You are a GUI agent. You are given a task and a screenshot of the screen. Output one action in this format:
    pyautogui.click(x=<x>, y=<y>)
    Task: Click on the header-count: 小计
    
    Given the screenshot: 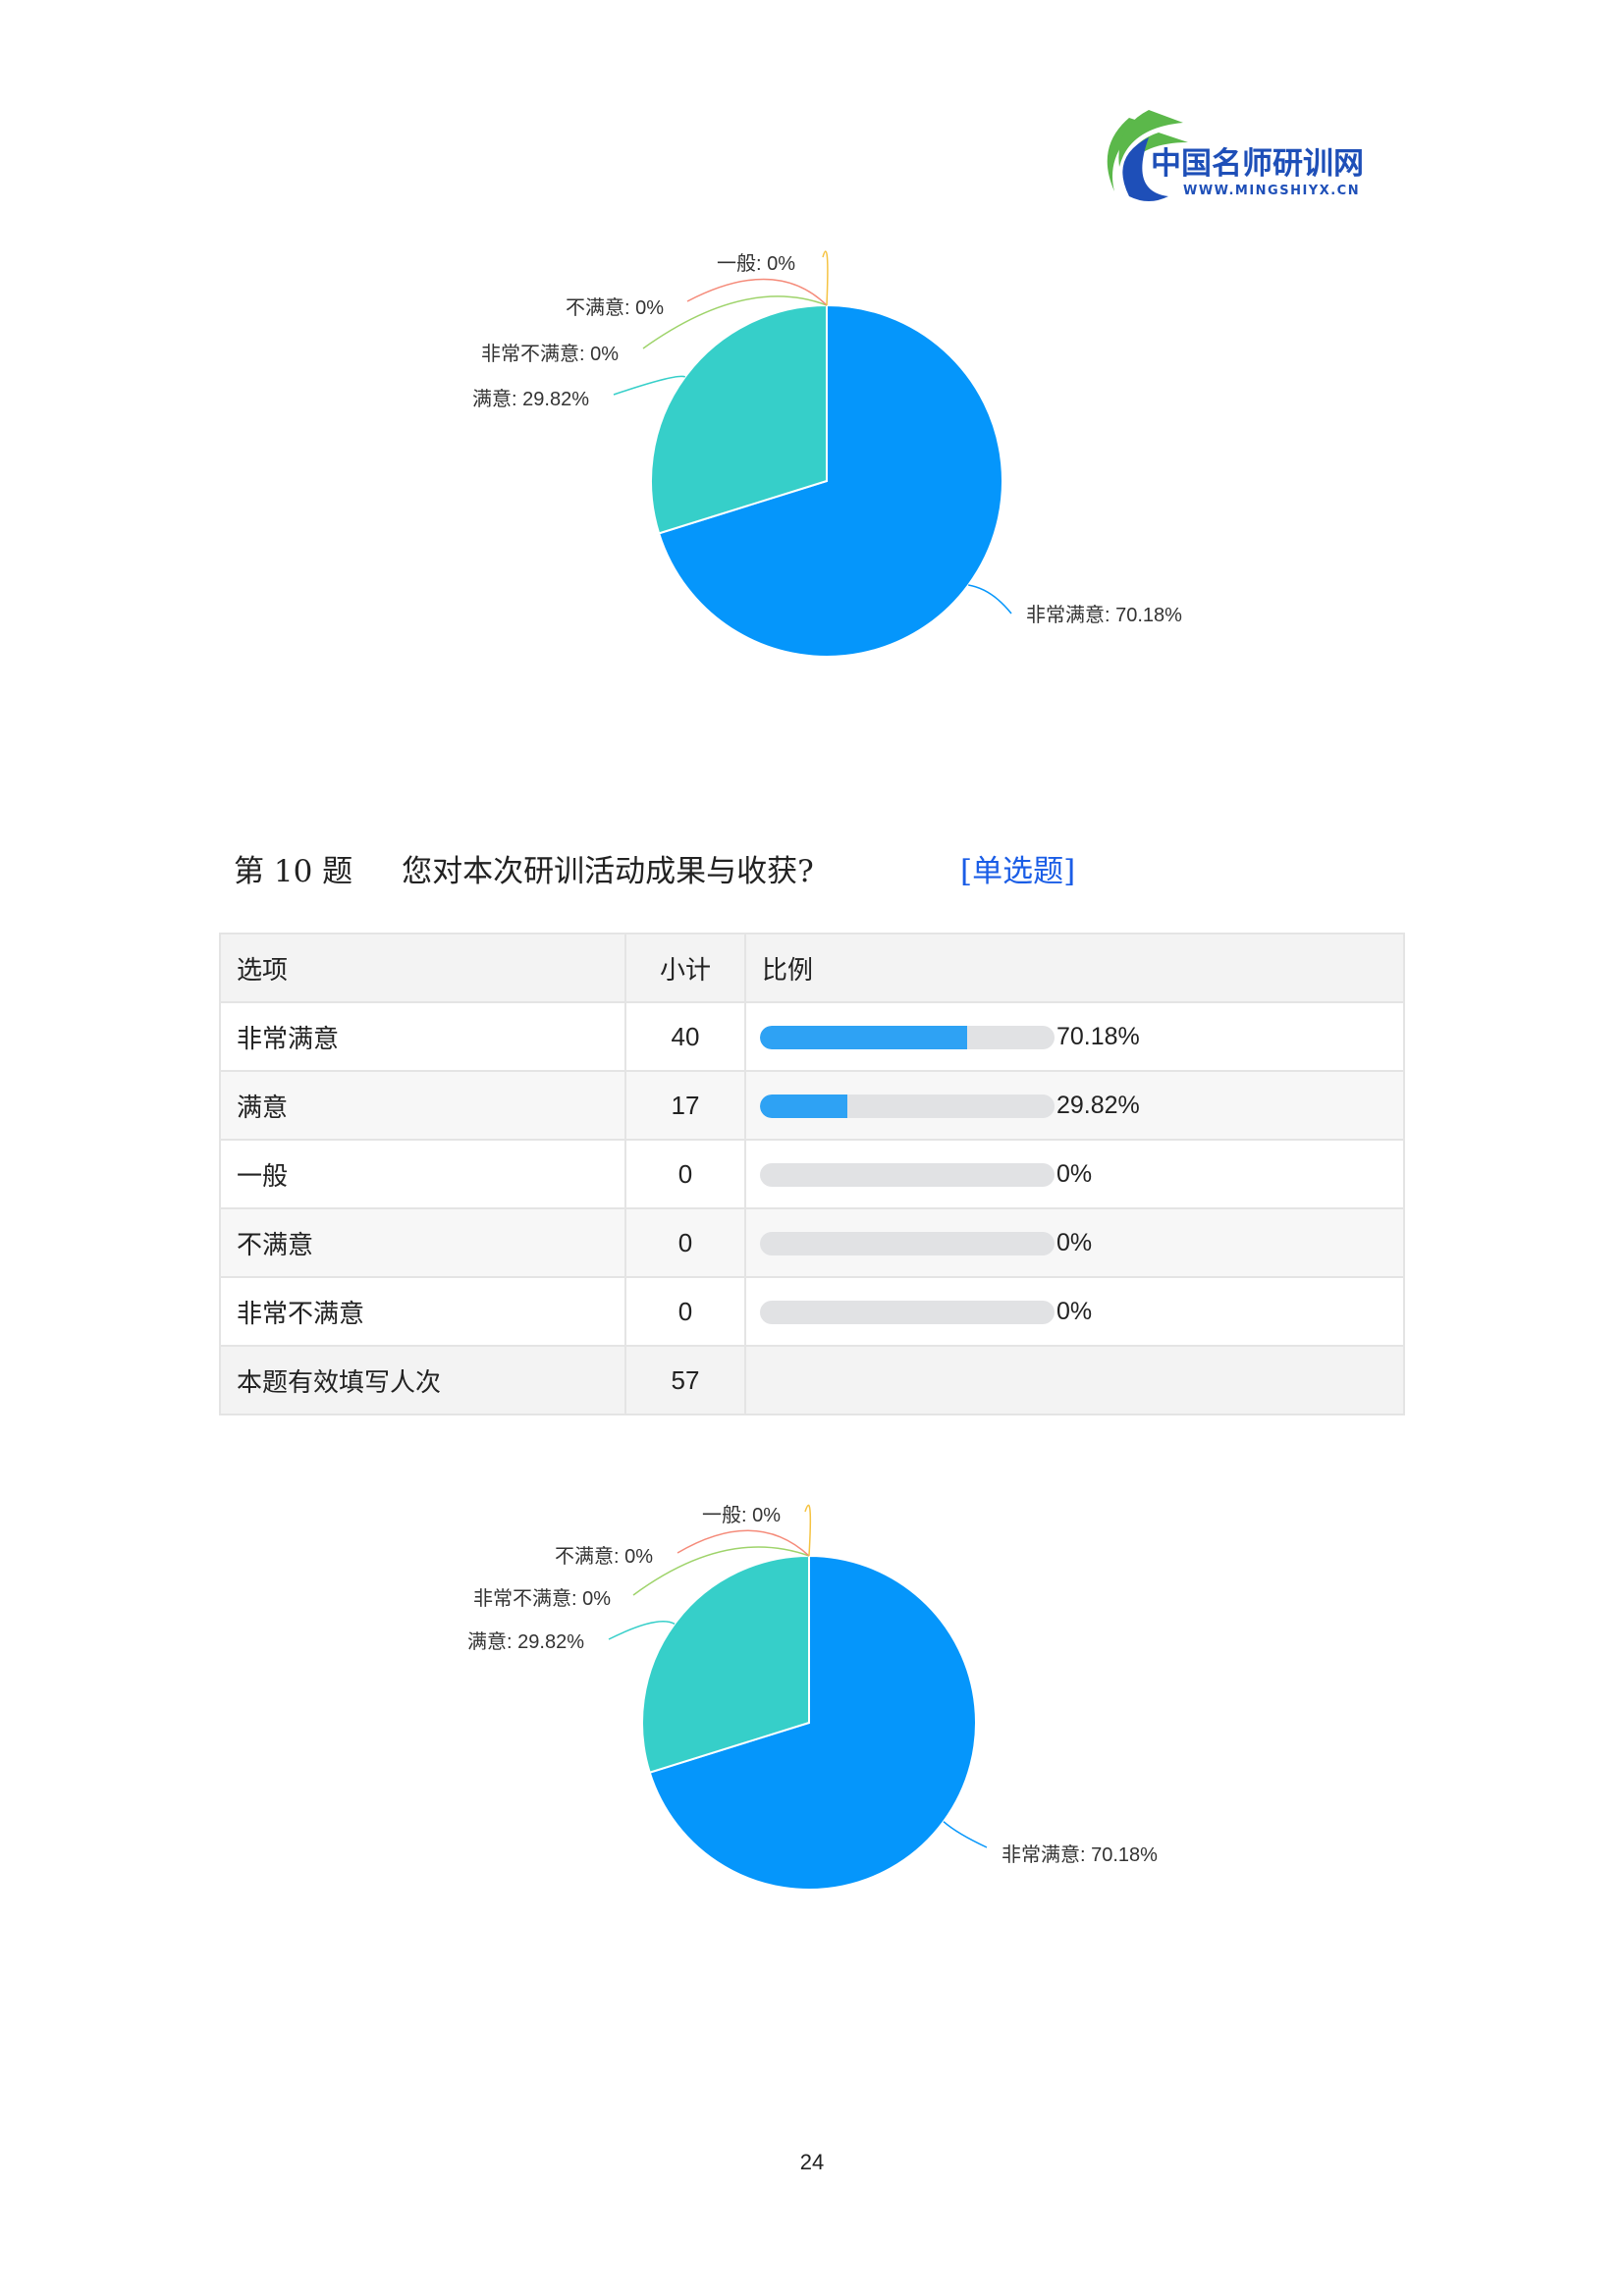 What is the action you would take?
    pyautogui.click(x=685, y=968)
    